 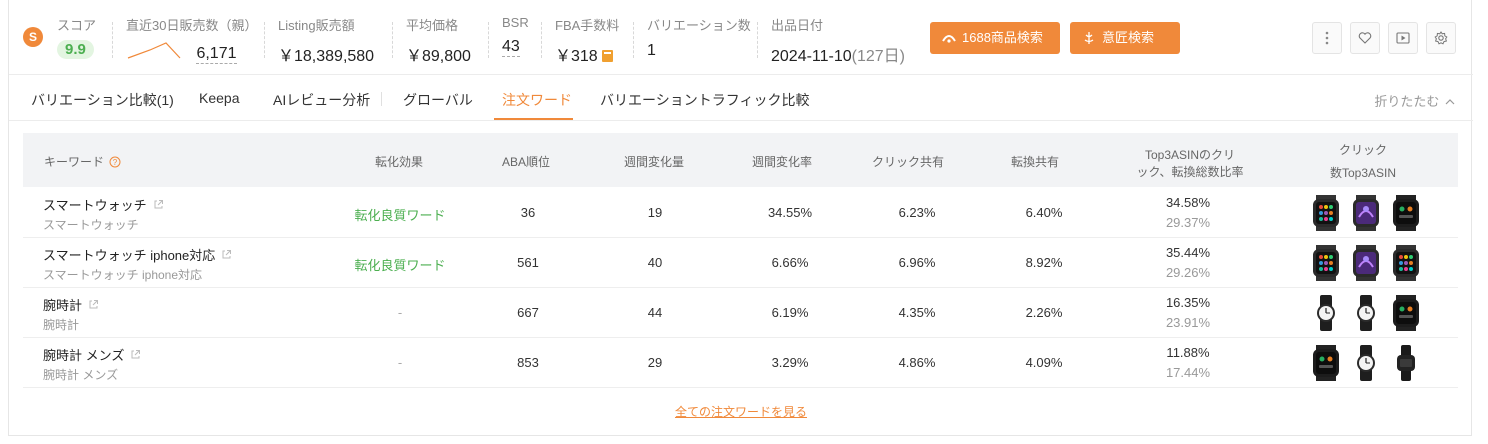 What do you see at coordinates (326, 40) in the screenshot?
I see `listing-sales-stat: Listing販売額 ￥18,389,580` at bounding box center [326, 40].